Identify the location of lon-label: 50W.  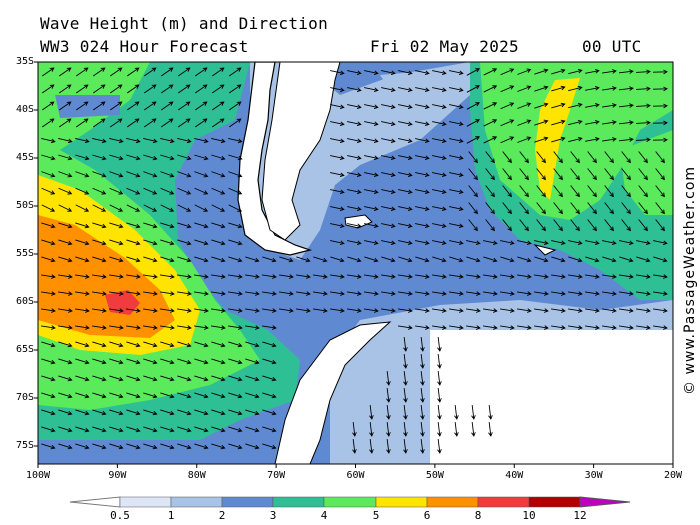
(434, 475).